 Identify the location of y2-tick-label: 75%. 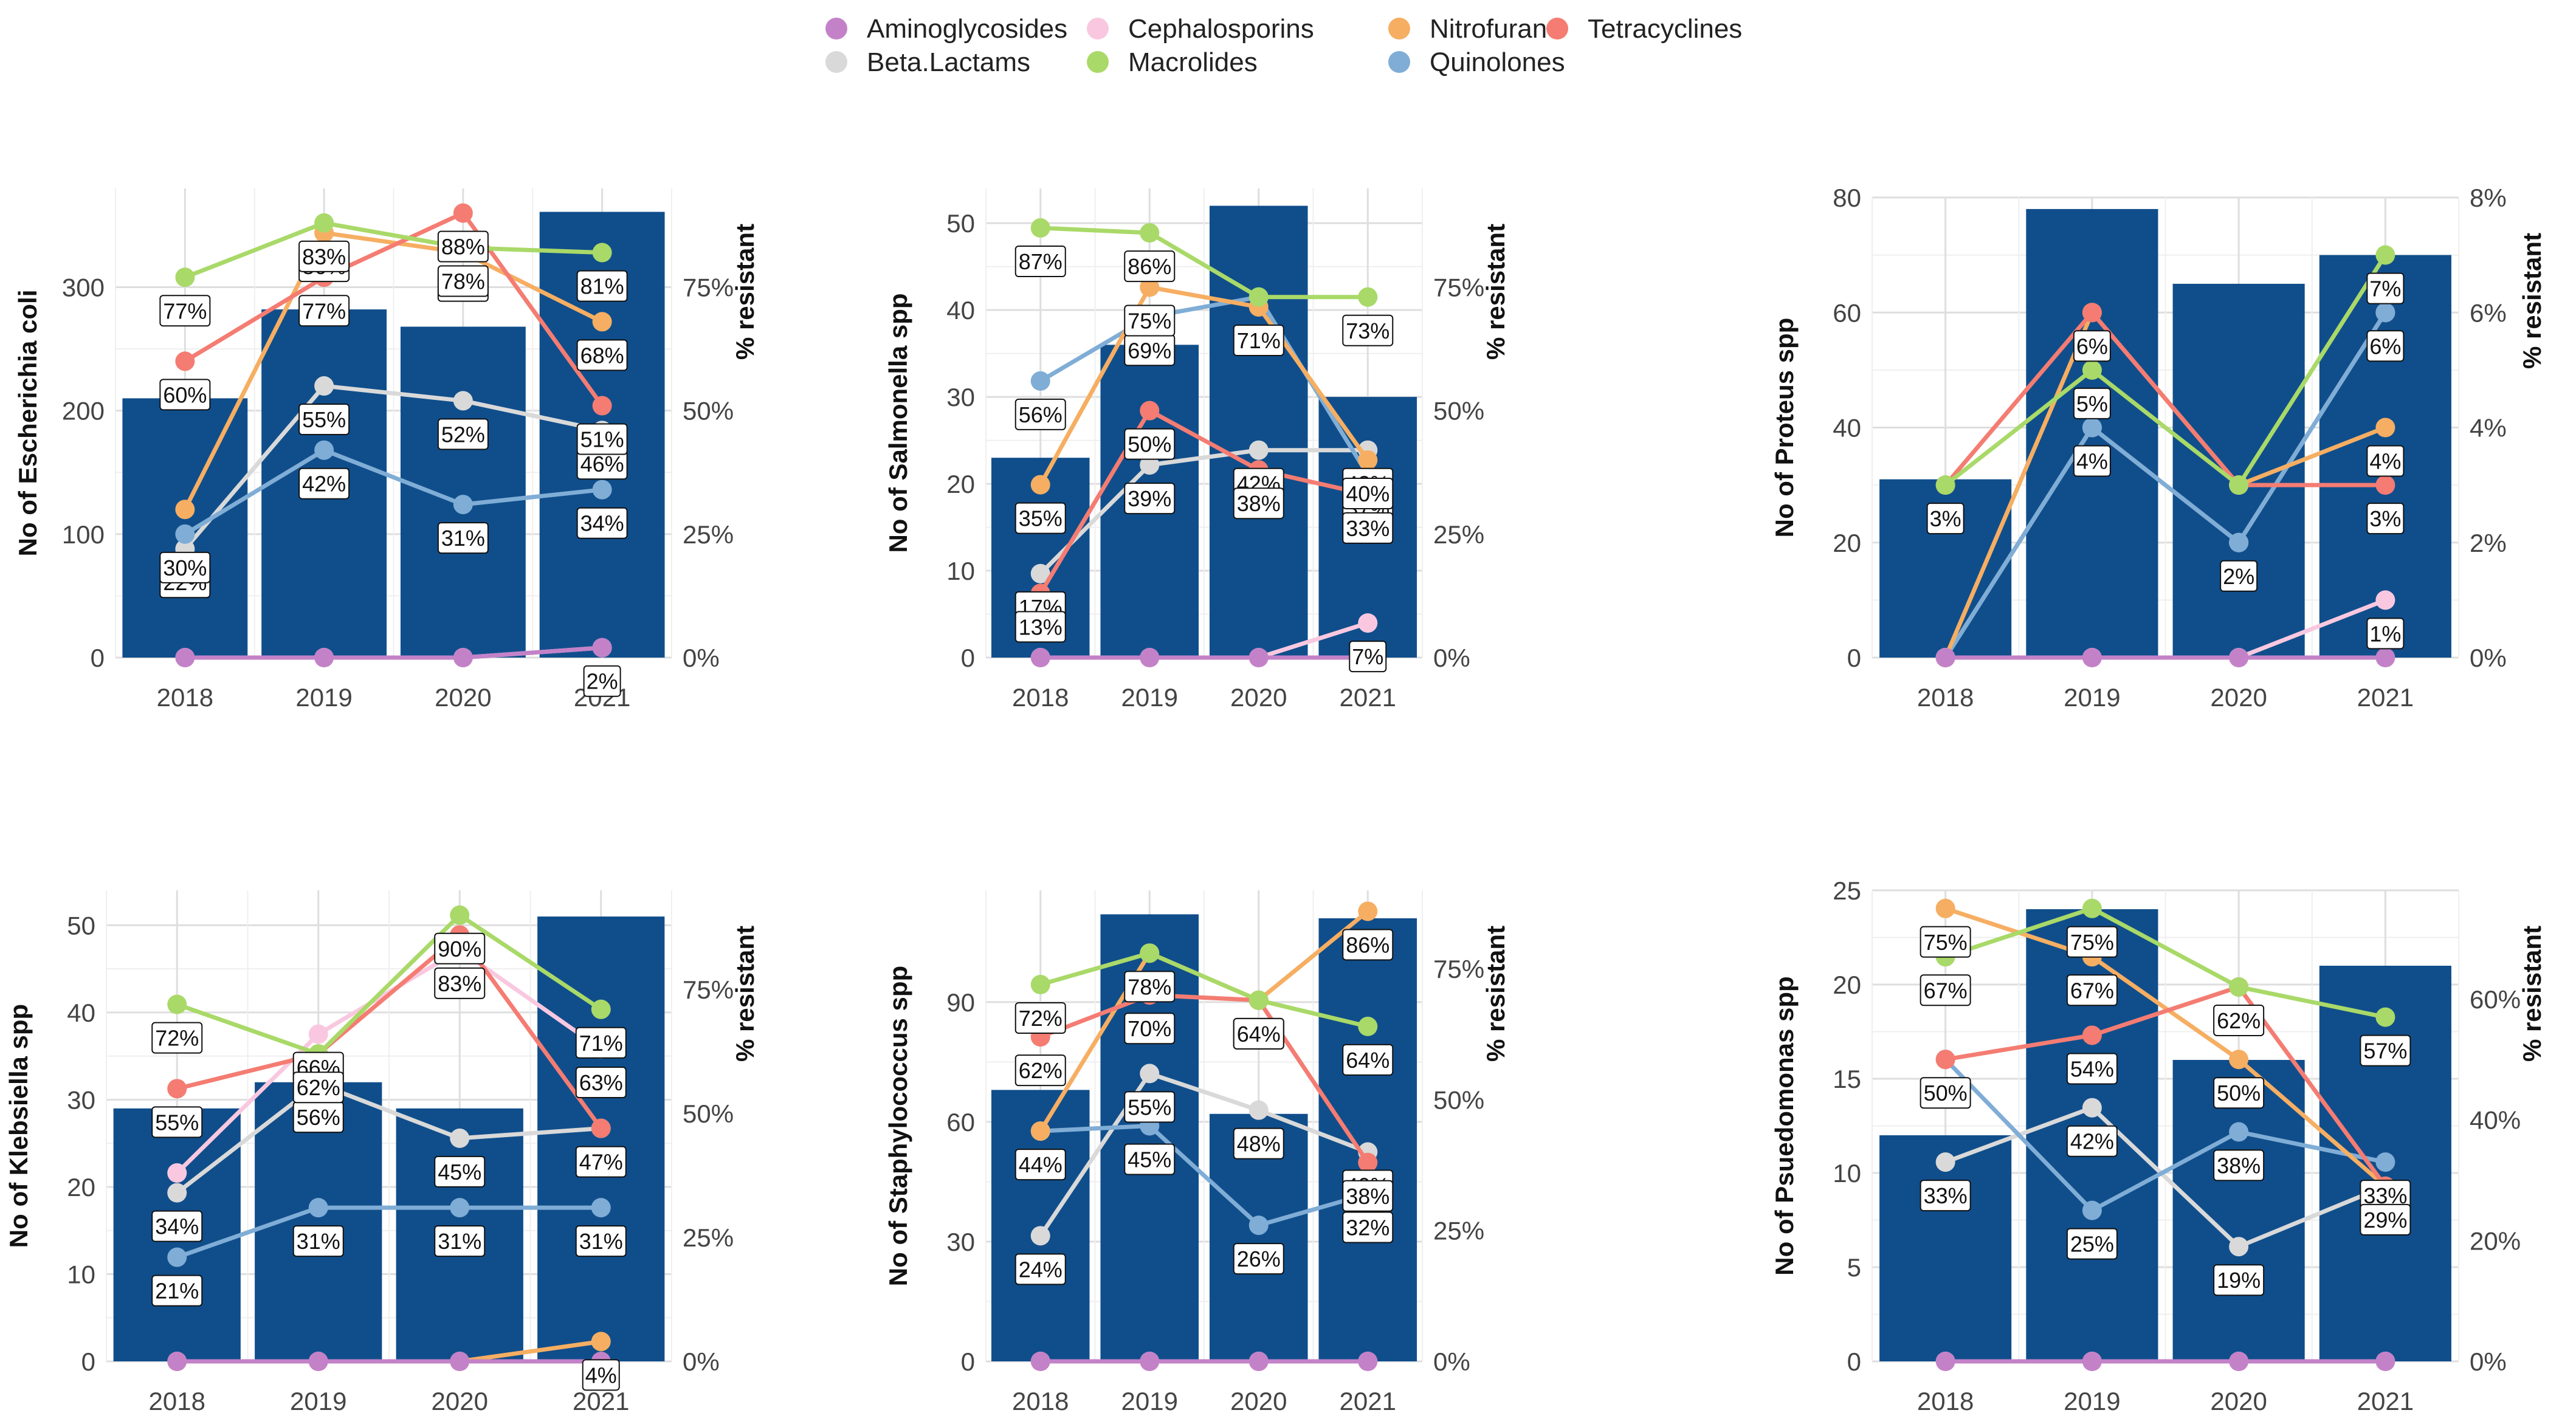
(708, 287).